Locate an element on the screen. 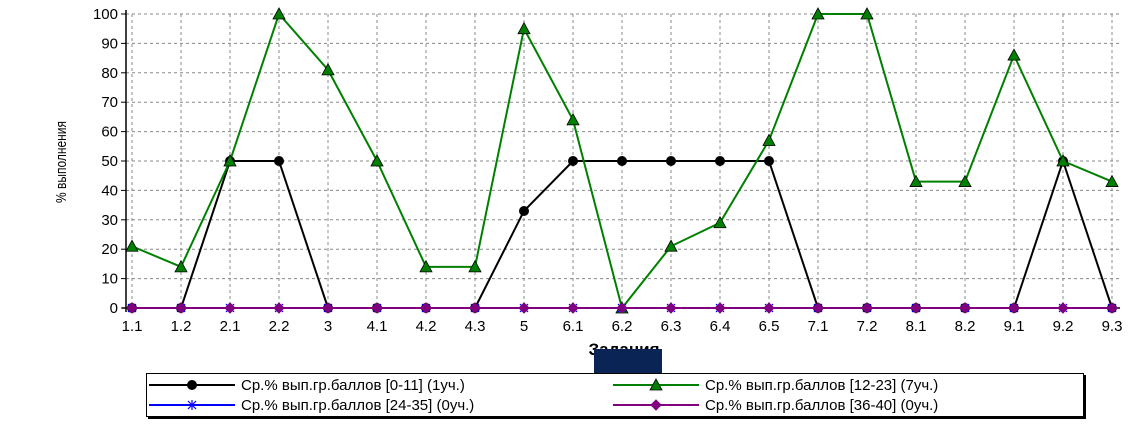 This screenshot has height=426, width=1132. x-tick-label: 7.1 is located at coordinates (818, 326).